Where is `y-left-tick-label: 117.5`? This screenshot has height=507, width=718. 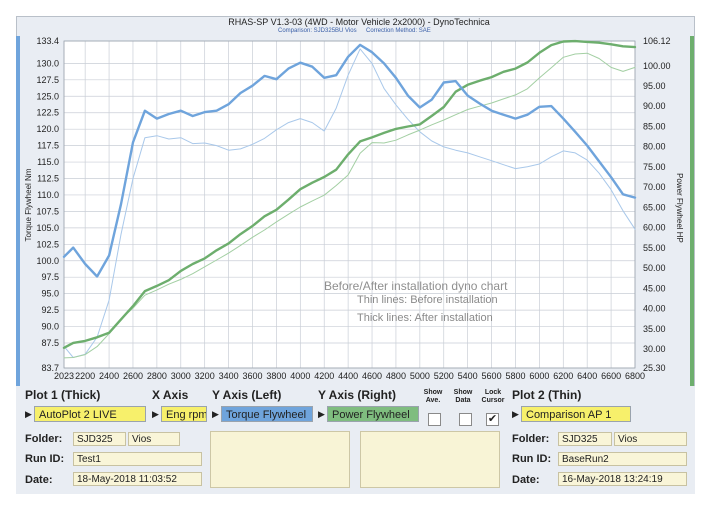
y-left-tick-label: 117.5 is located at coordinates (48, 146).